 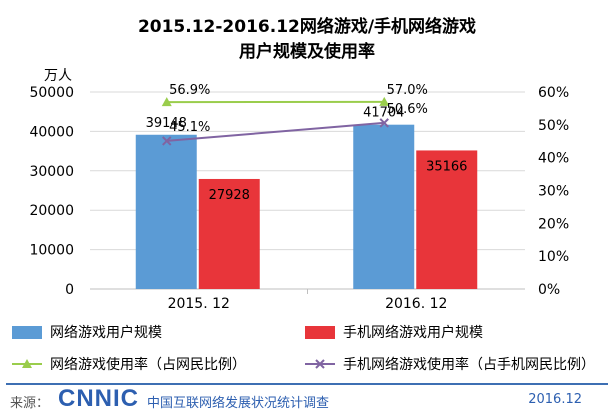 I want to click on y-unit-label: 万人, so click(x=58, y=76).